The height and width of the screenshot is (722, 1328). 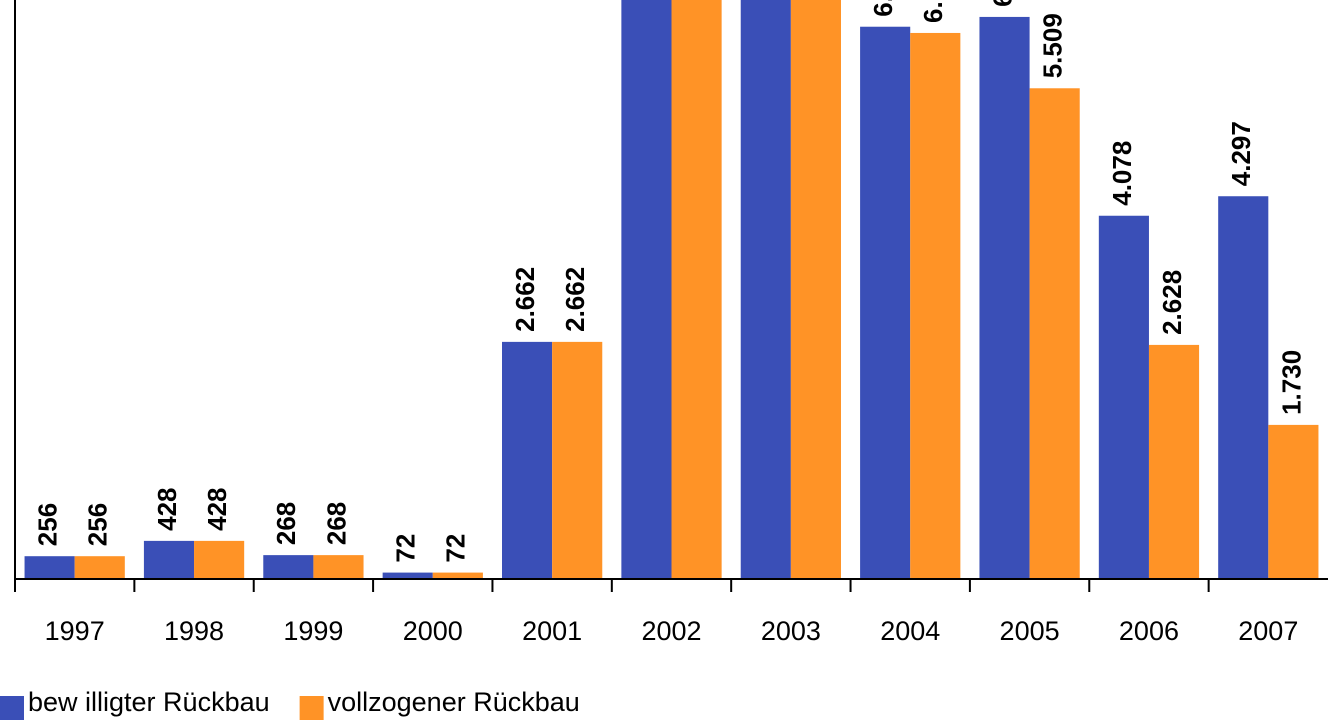 I want to click on value-label: 4.297, so click(x=1241, y=153).